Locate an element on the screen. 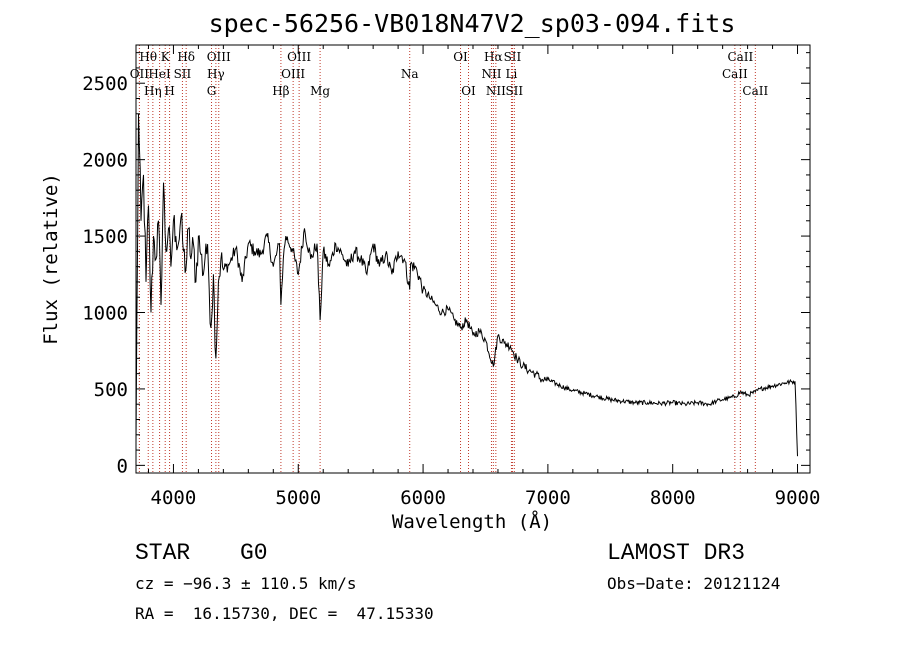  y-axis-label: Flux (relative) is located at coordinates (51, 259).